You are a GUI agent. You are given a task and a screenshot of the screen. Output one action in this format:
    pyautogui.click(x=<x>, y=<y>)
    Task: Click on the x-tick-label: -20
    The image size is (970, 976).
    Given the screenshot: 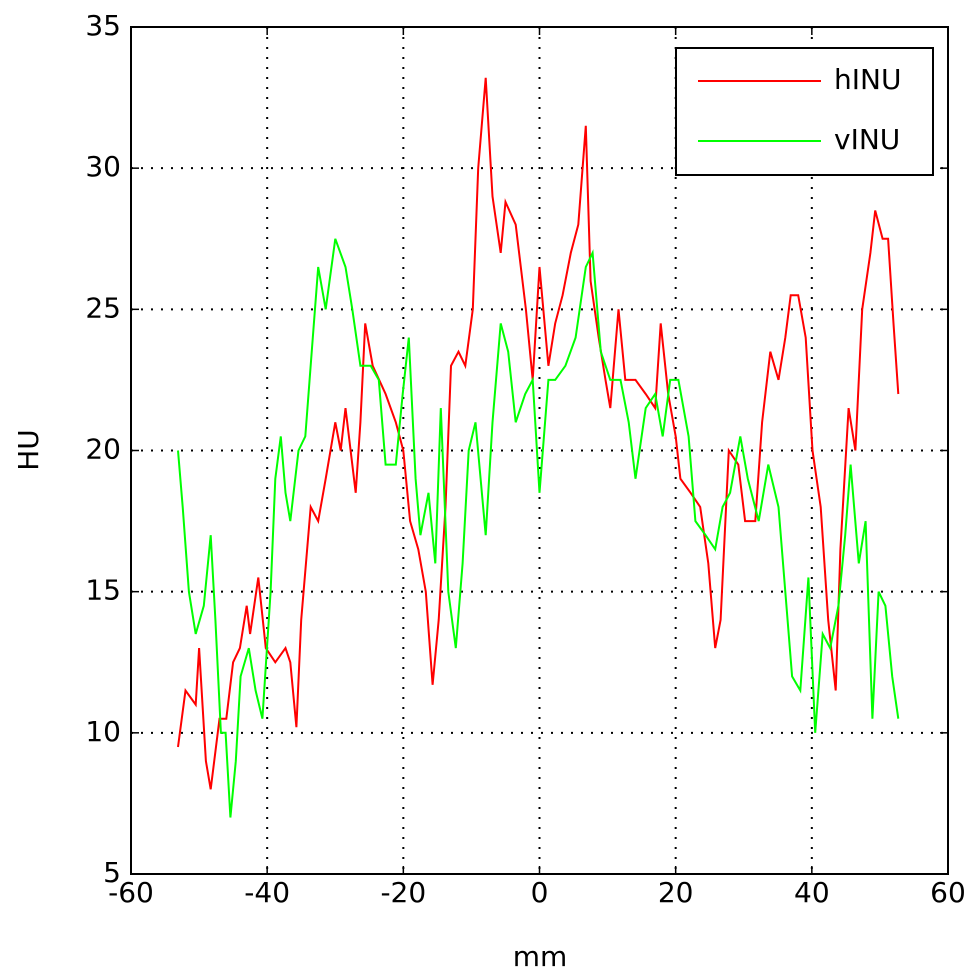 What is the action you would take?
    pyautogui.click(x=403, y=892)
    